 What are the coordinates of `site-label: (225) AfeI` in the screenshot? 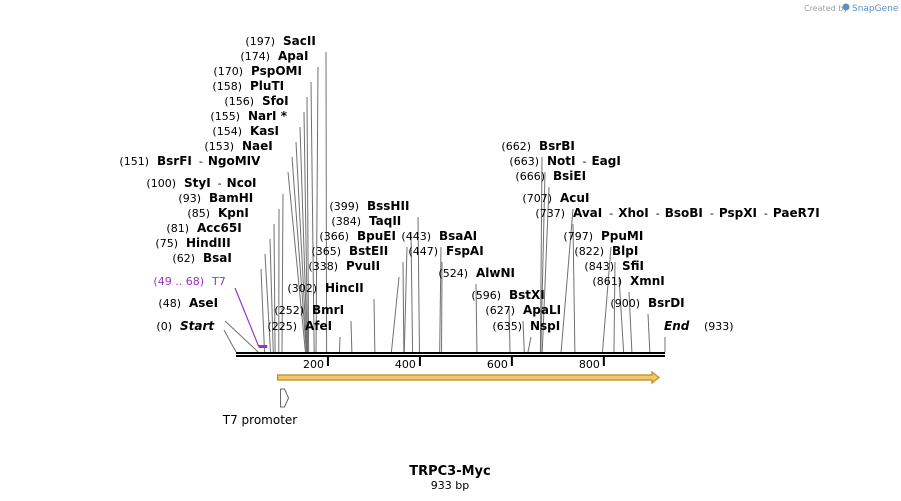 It's located at (299, 326).